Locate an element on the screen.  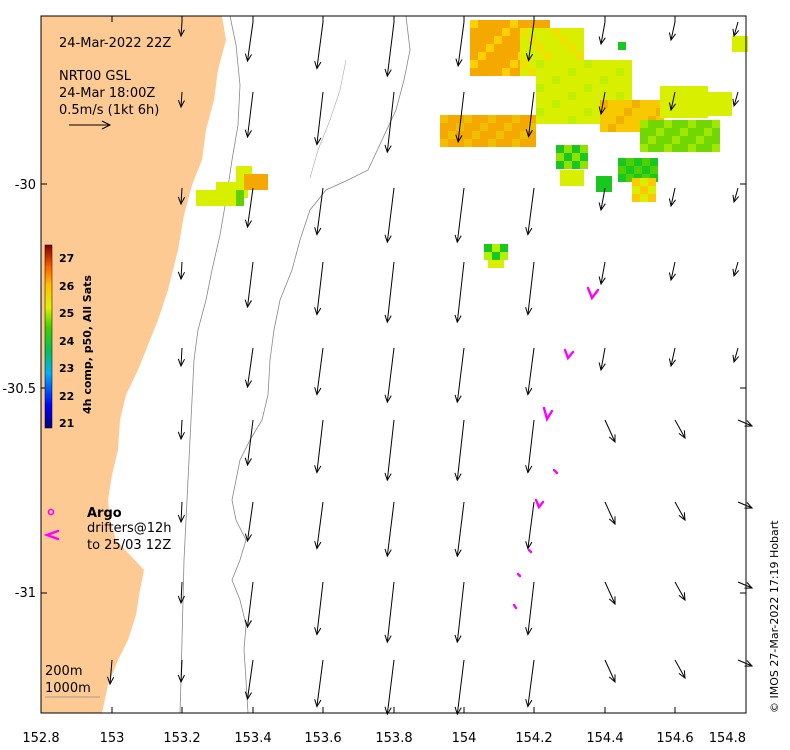
x-tick-label: 154.6 is located at coordinates (674, 738).